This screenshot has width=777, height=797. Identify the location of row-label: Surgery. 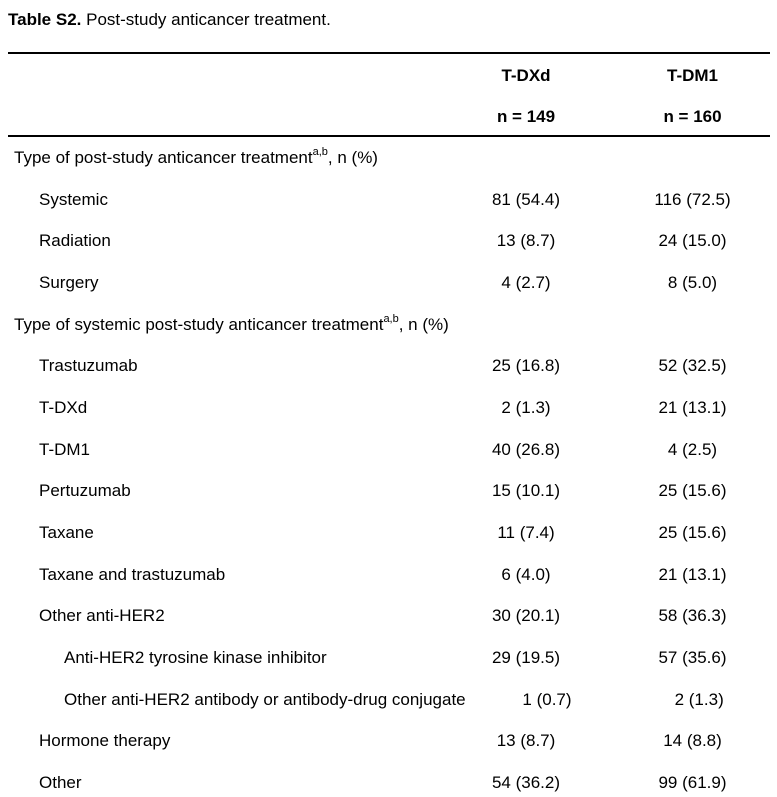
(69, 282).